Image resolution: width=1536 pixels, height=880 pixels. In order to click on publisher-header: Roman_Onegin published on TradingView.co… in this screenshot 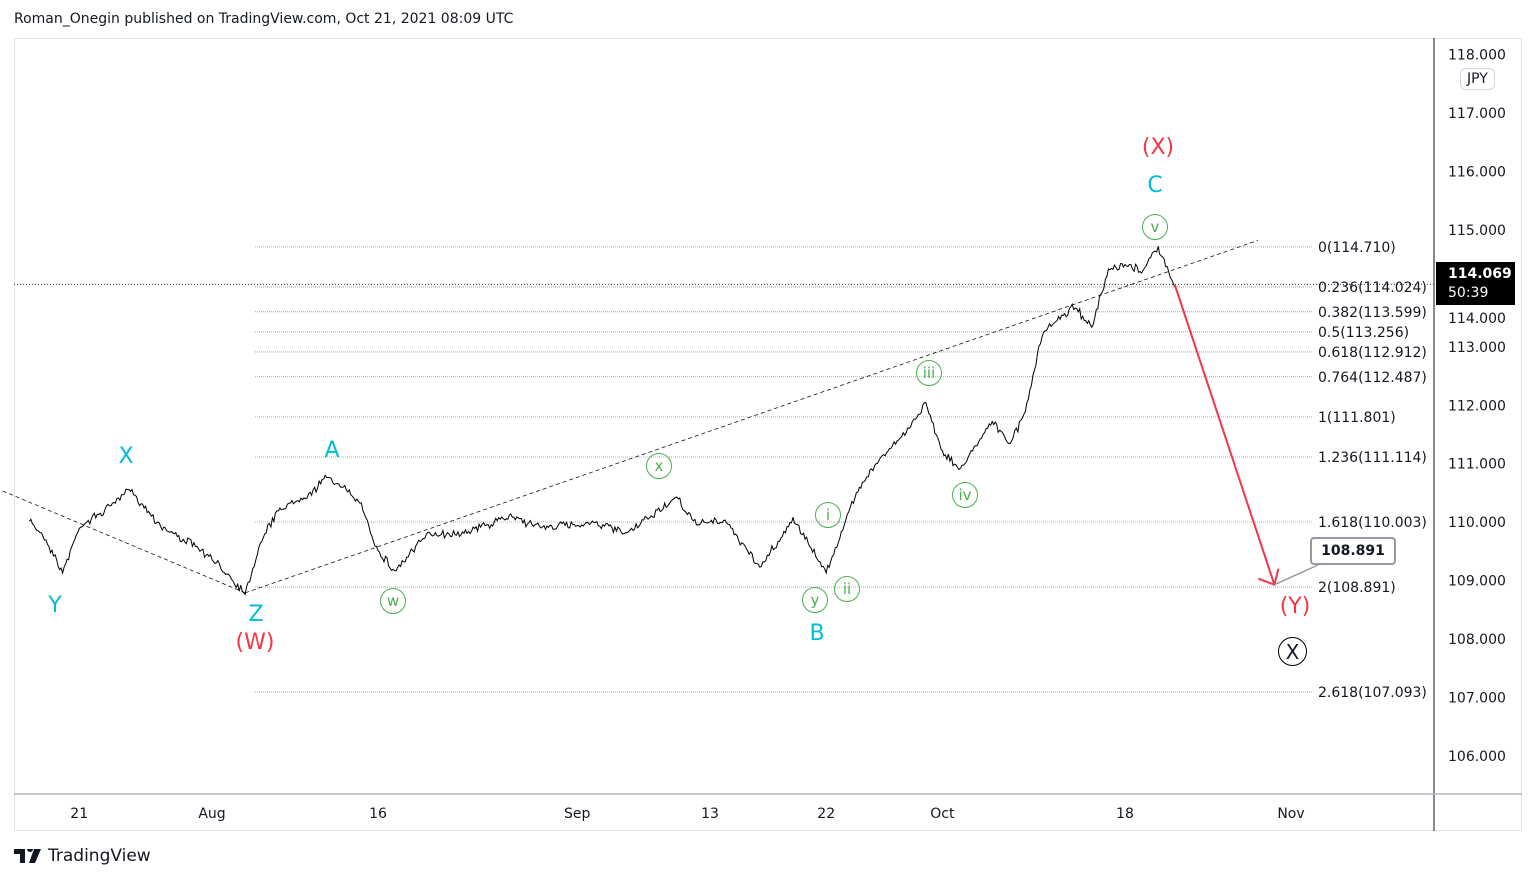, I will do `click(264, 19)`.